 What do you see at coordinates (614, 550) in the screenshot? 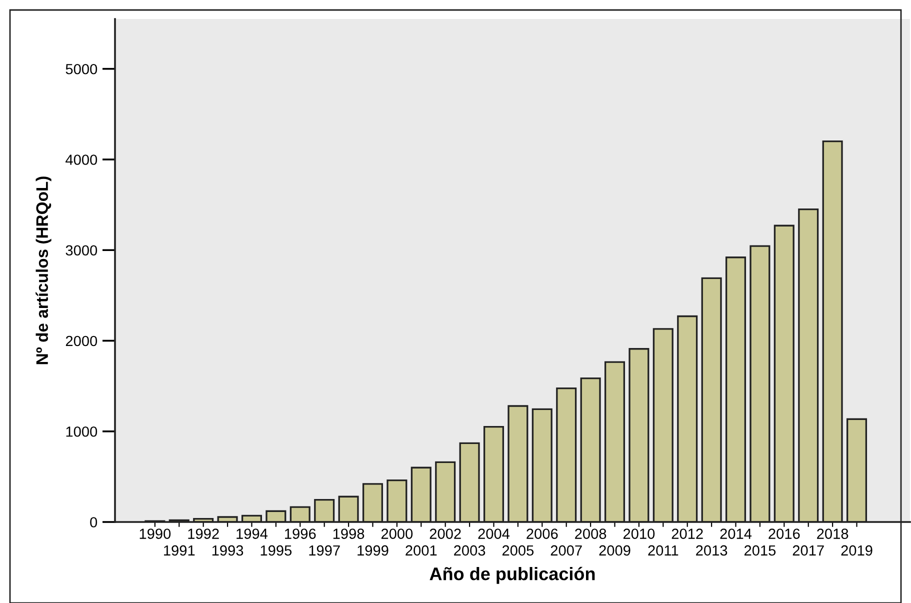
I see `x-tick-label: 2009` at bounding box center [614, 550].